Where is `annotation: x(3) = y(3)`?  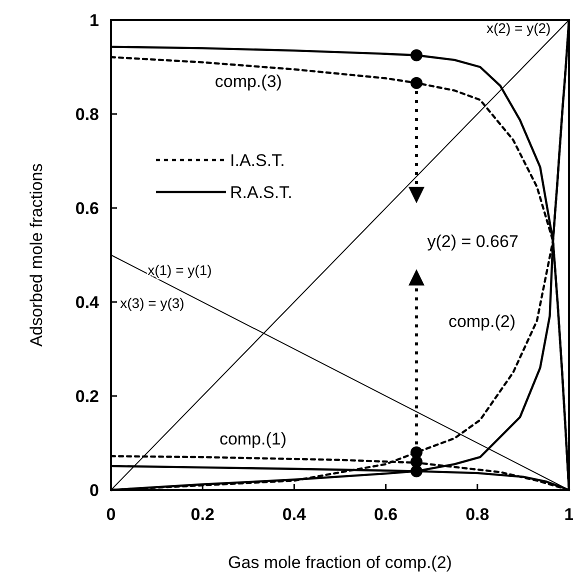
annotation: x(3) = y(3) is located at coordinates (152, 303).